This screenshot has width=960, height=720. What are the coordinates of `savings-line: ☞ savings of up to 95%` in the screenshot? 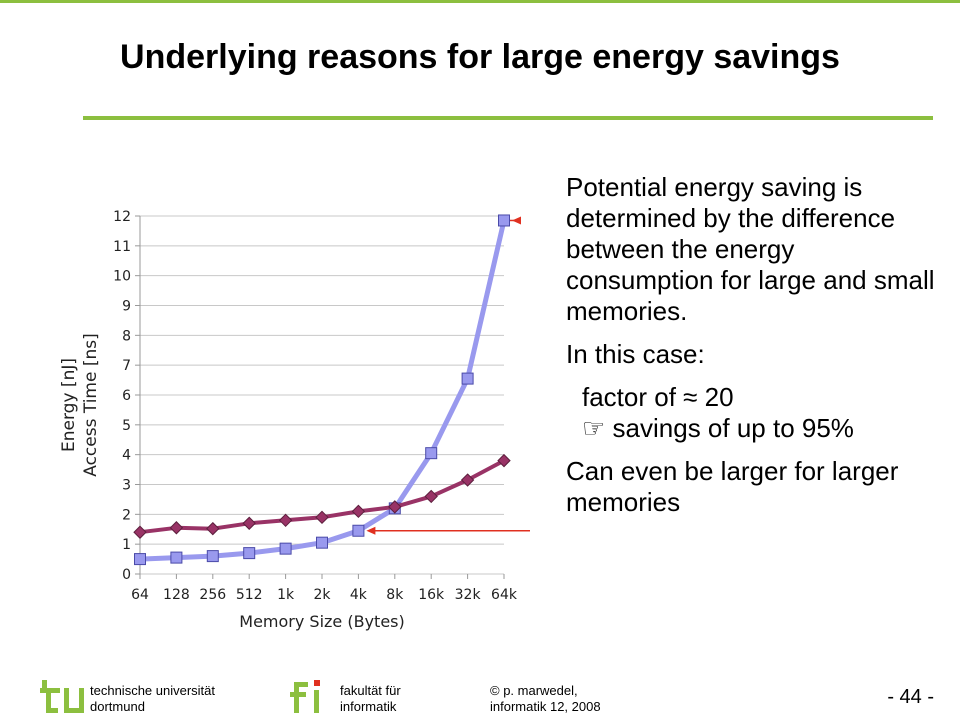 It's located at (756, 428).